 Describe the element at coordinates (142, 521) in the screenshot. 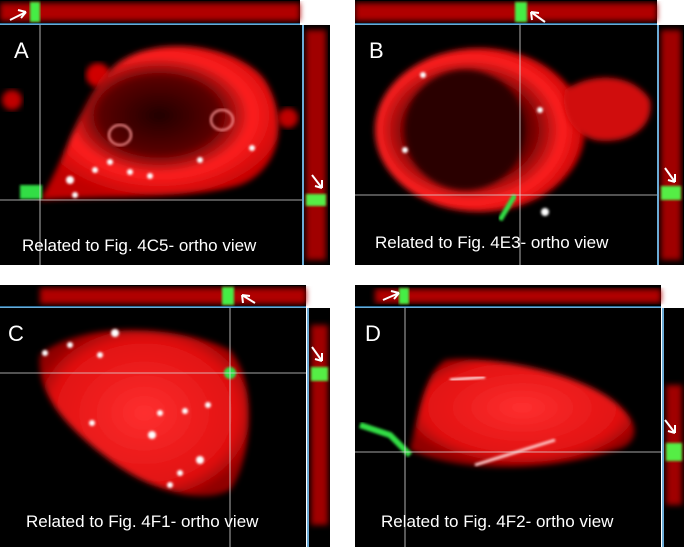

I see `panel-c-caption: Related to Fig. 4F1- ortho view` at that location.